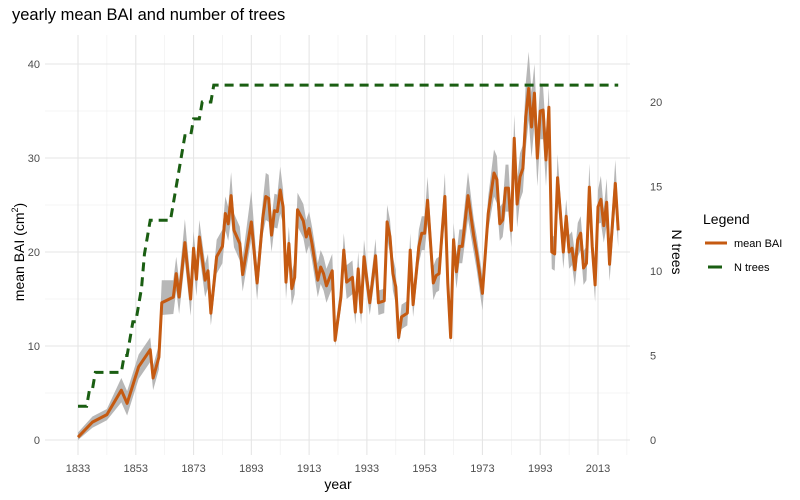 The width and height of the screenshot is (800, 500). Describe the element at coordinates (424, 469) in the screenshot. I see `x-tick-label: 1953` at that location.